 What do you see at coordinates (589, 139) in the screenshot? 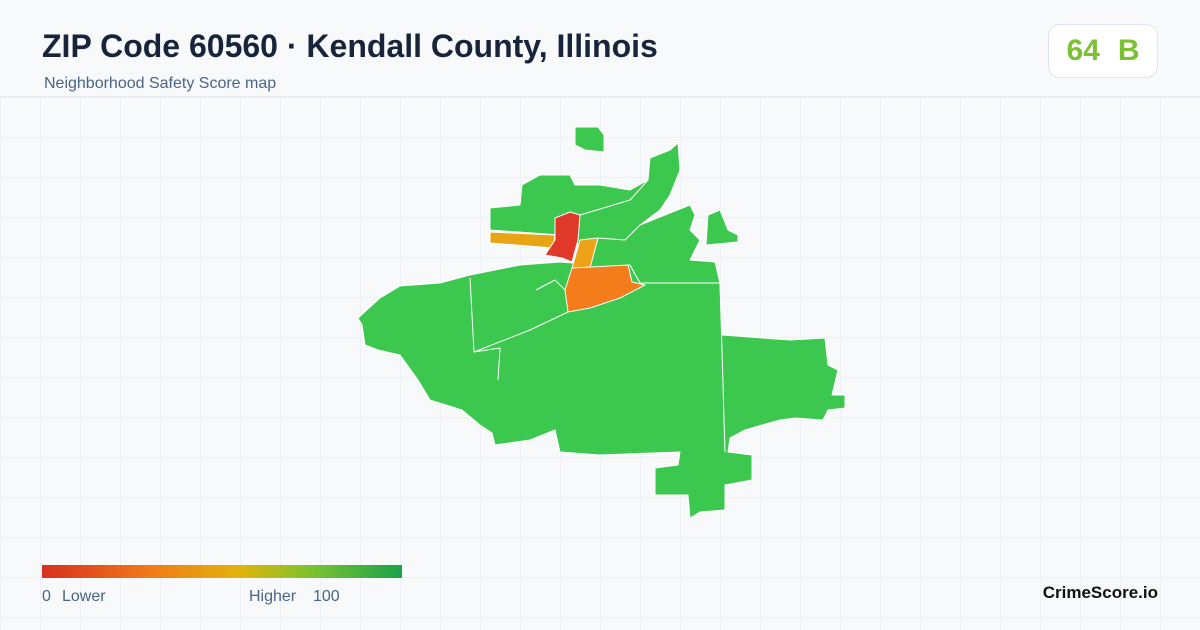
I see `region-top` at bounding box center [589, 139].